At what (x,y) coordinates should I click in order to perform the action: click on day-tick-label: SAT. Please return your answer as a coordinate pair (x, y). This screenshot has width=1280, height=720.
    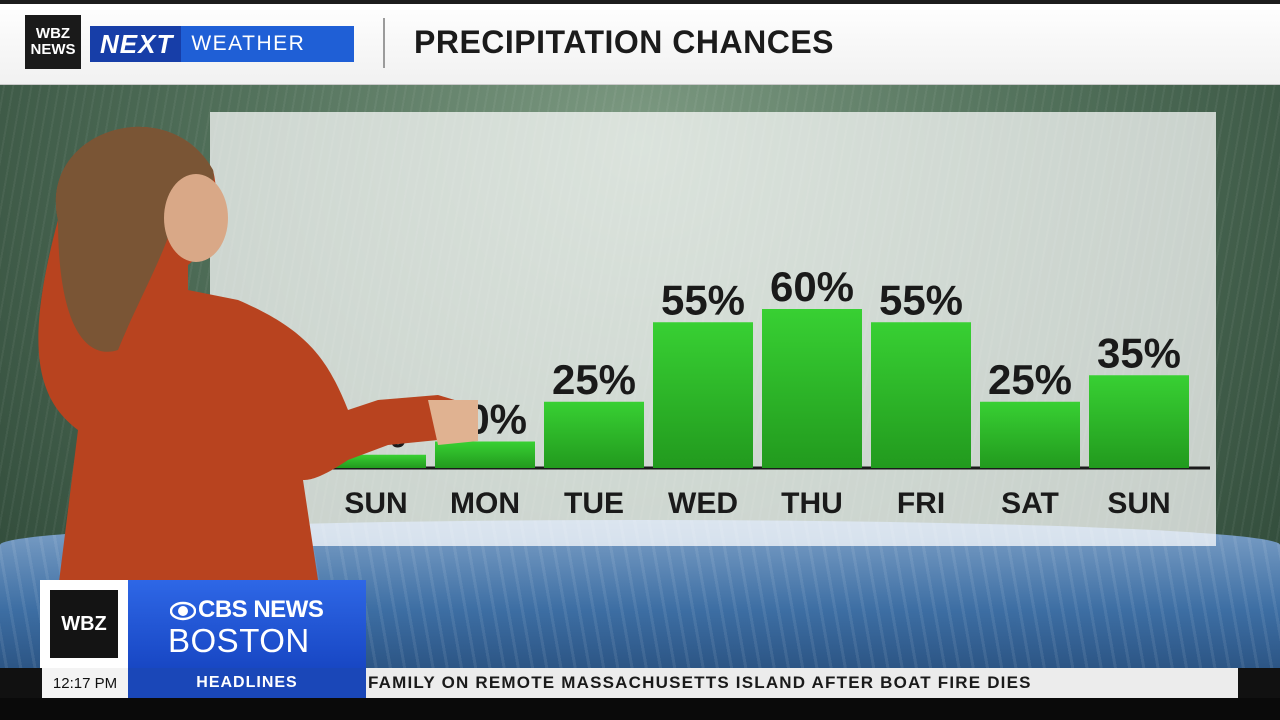
    Looking at the image, I should click on (1030, 503).